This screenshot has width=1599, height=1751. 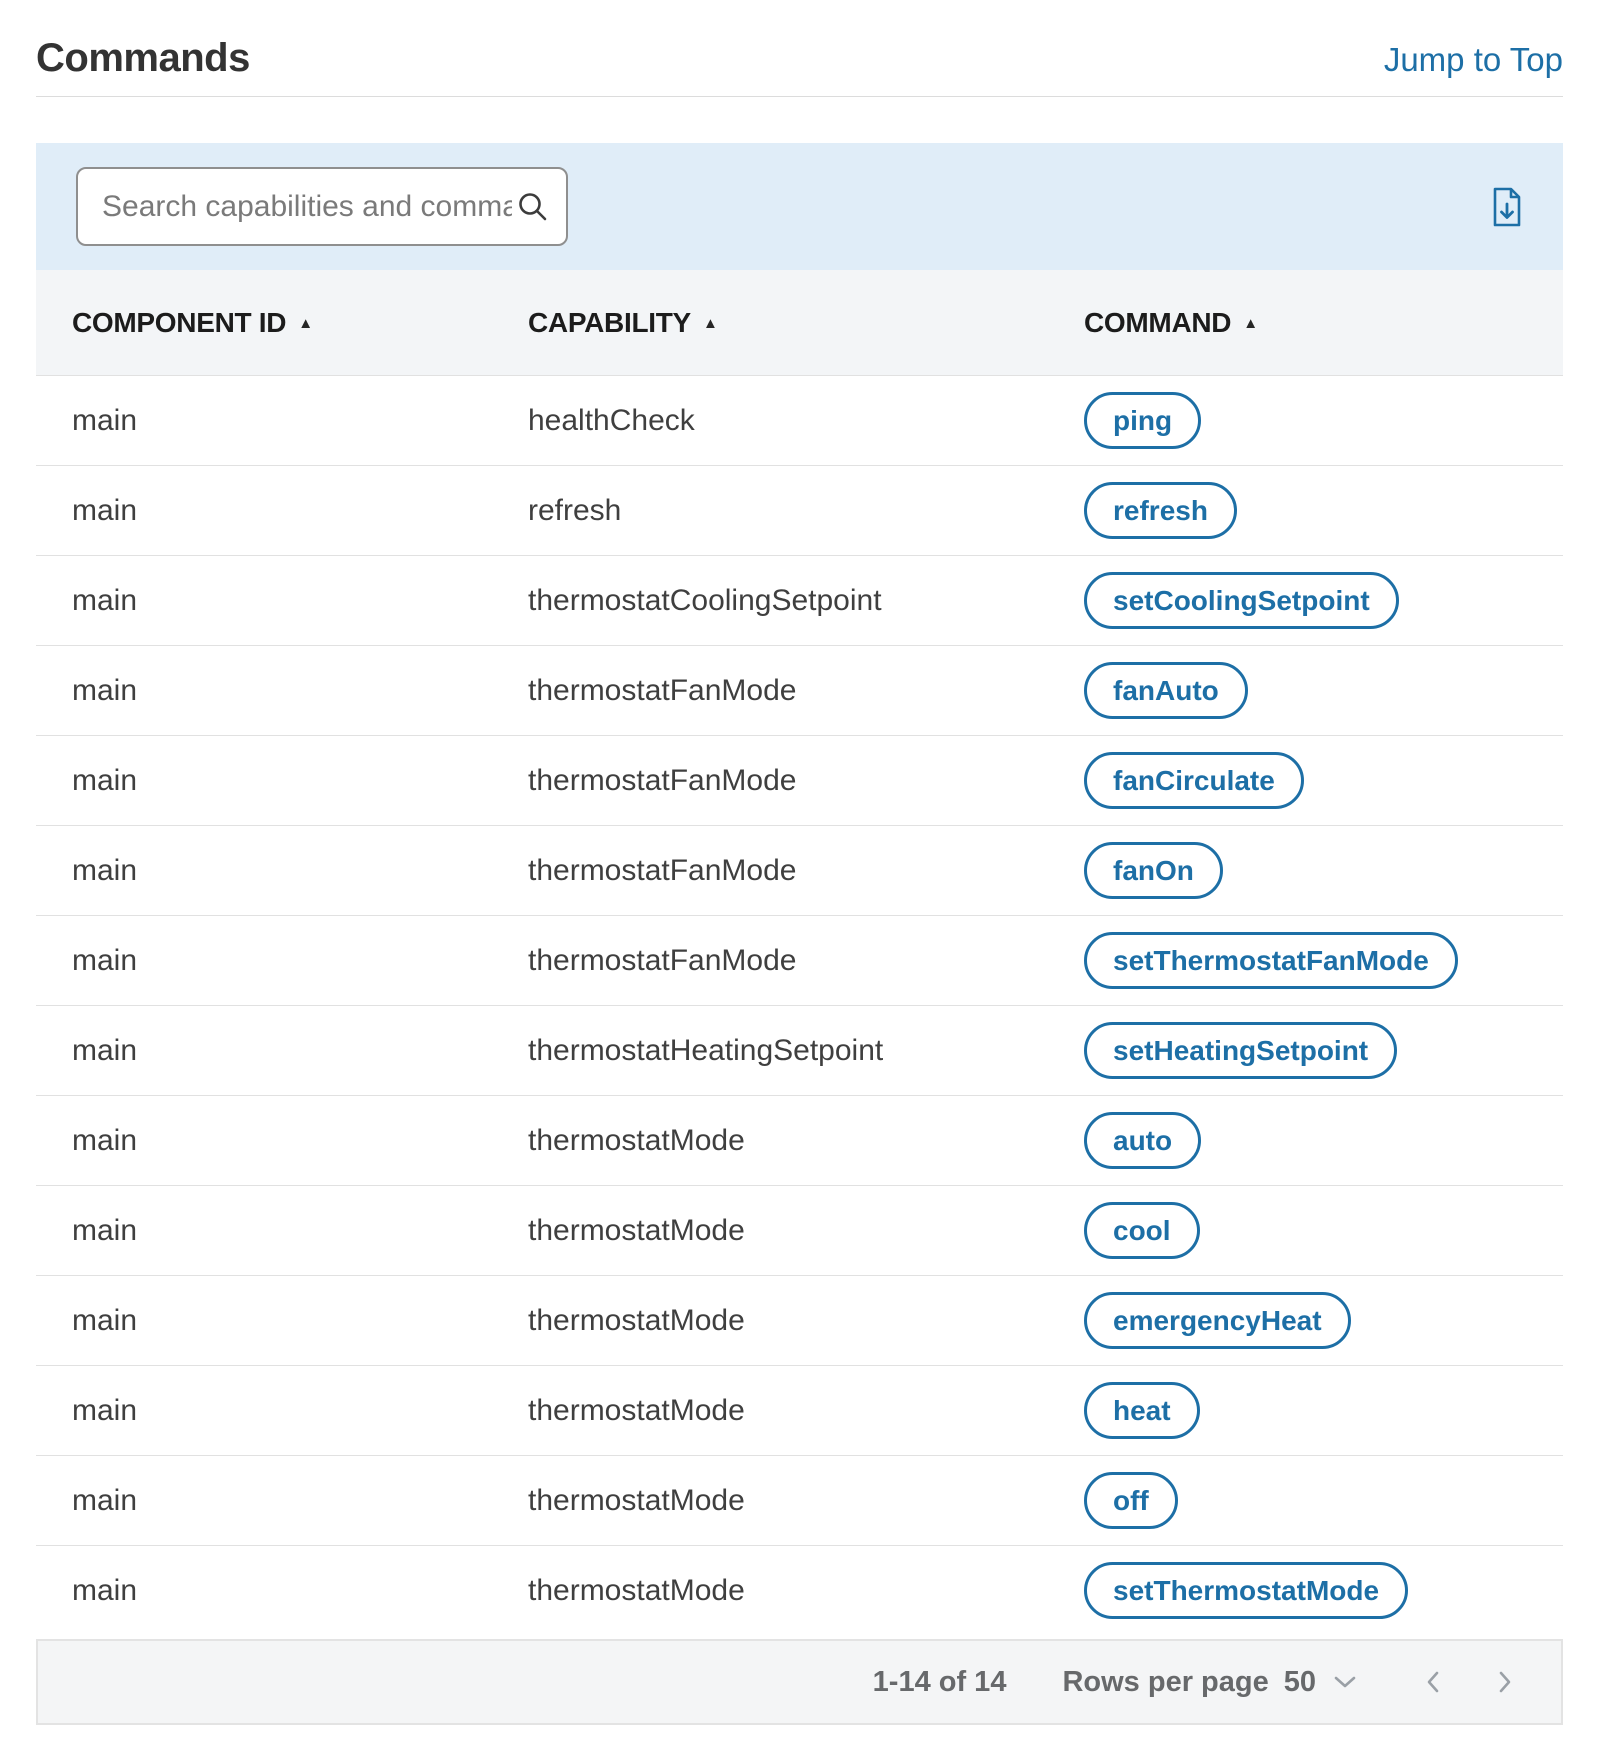 What do you see at coordinates (705, 600) in the screenshot?
I see `cell-capability: thermostatCoolingSetpoint` at bounding box center [705, 600].